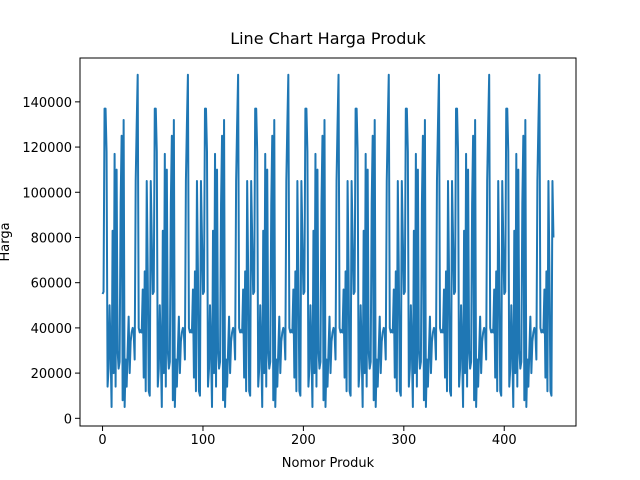 The image size is (640, 480). Describe the element at coordinates (51, 238) in the screenshot. I see `y-tick-label: 80000` at that location.